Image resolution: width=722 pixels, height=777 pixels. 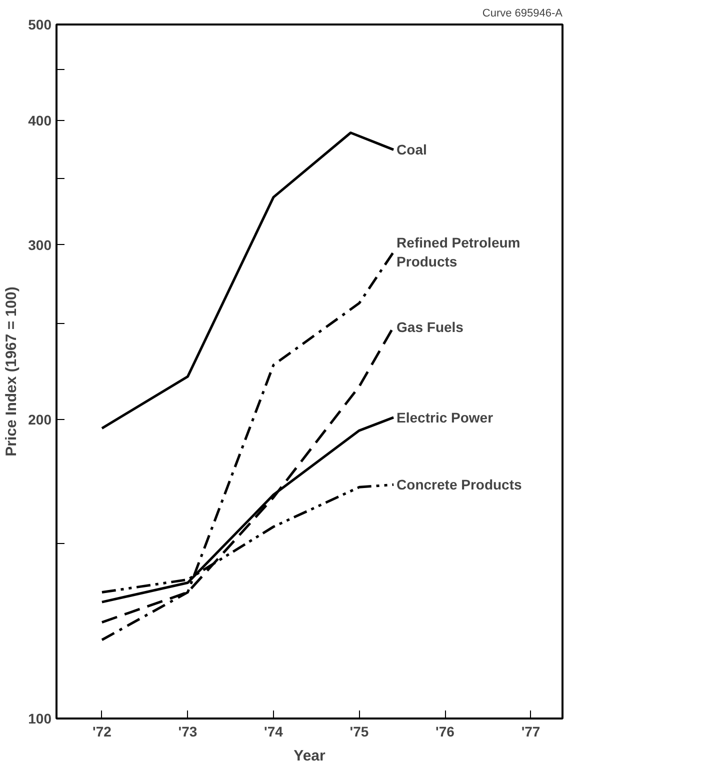 I want to click on series-label: Concrete Products, so click(x=459, y=484).